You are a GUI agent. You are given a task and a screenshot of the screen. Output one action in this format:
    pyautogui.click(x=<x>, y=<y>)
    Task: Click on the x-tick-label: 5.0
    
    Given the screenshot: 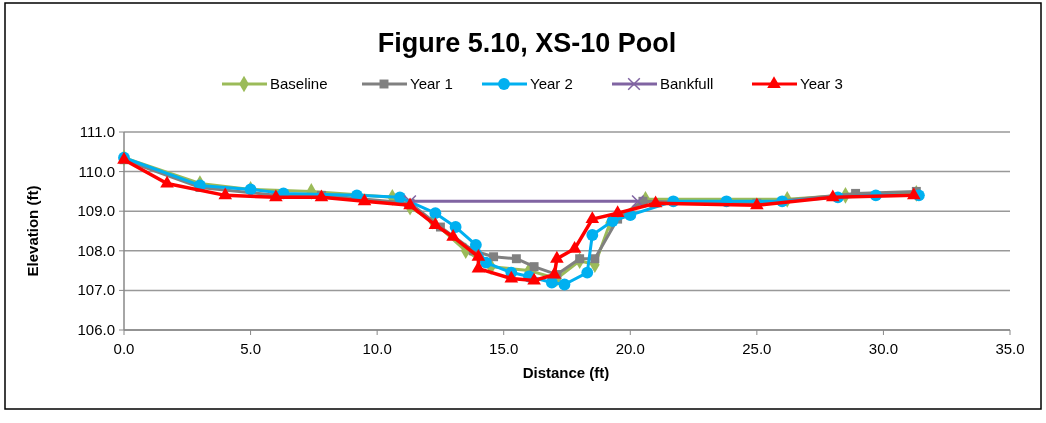 What is the action you would take?
    pyautogui.click(x=250, y=348)
    